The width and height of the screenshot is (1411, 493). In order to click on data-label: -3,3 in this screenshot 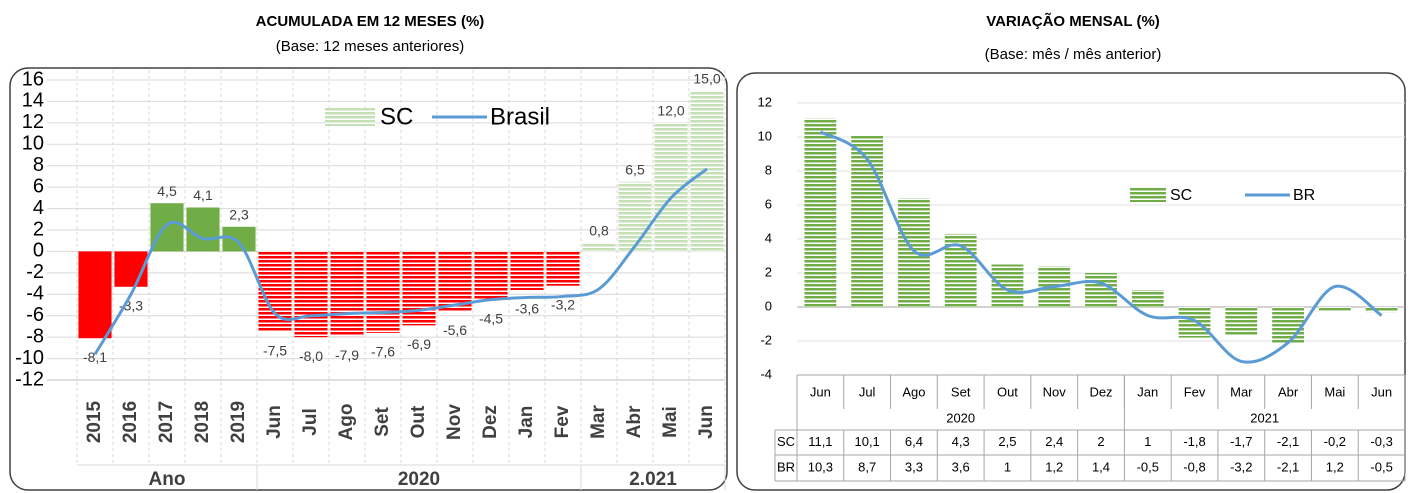, I will do `click(131, 305)`.